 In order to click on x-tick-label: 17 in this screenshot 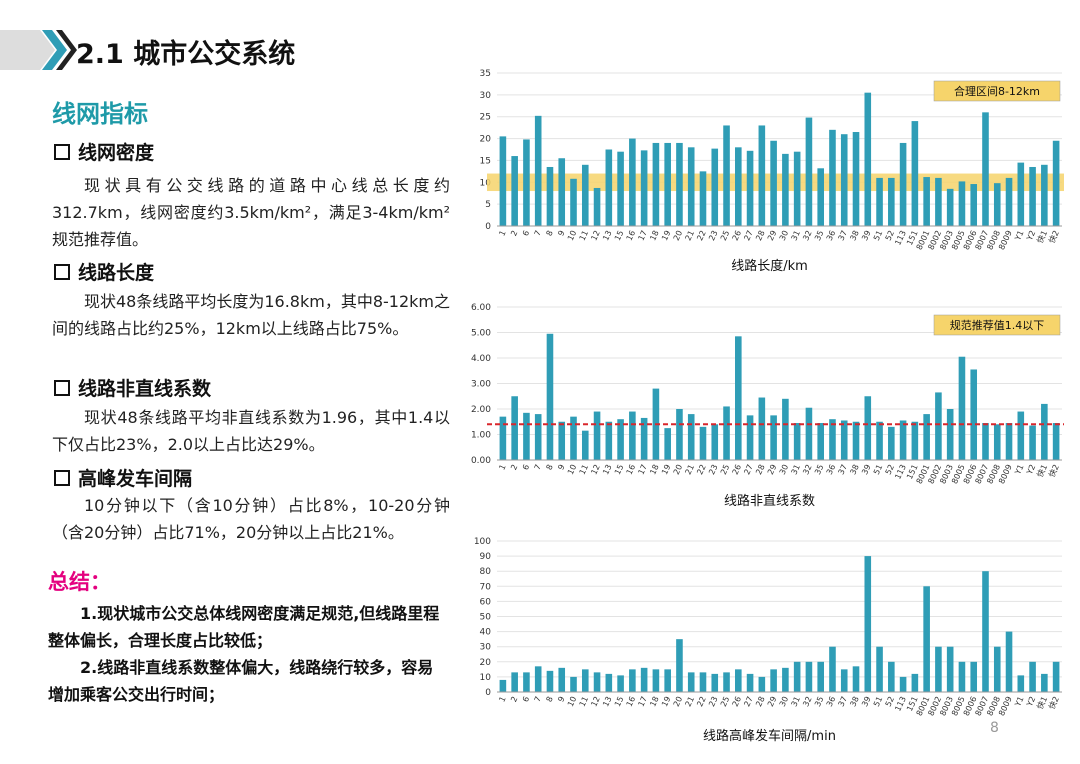, I will do `click(642, 469)`.